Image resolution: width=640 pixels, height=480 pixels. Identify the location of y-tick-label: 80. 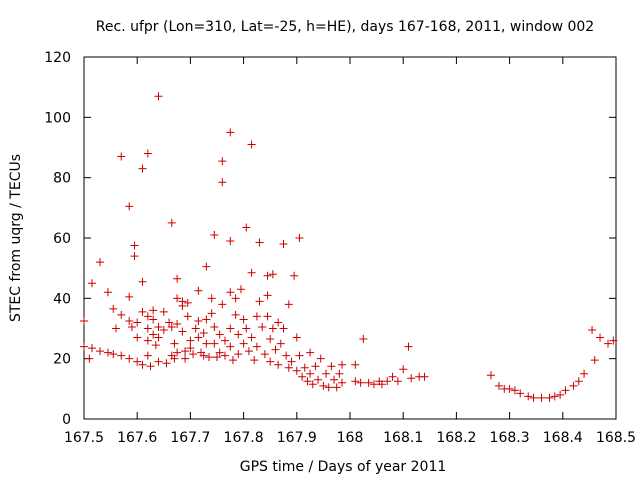
(62, 179).